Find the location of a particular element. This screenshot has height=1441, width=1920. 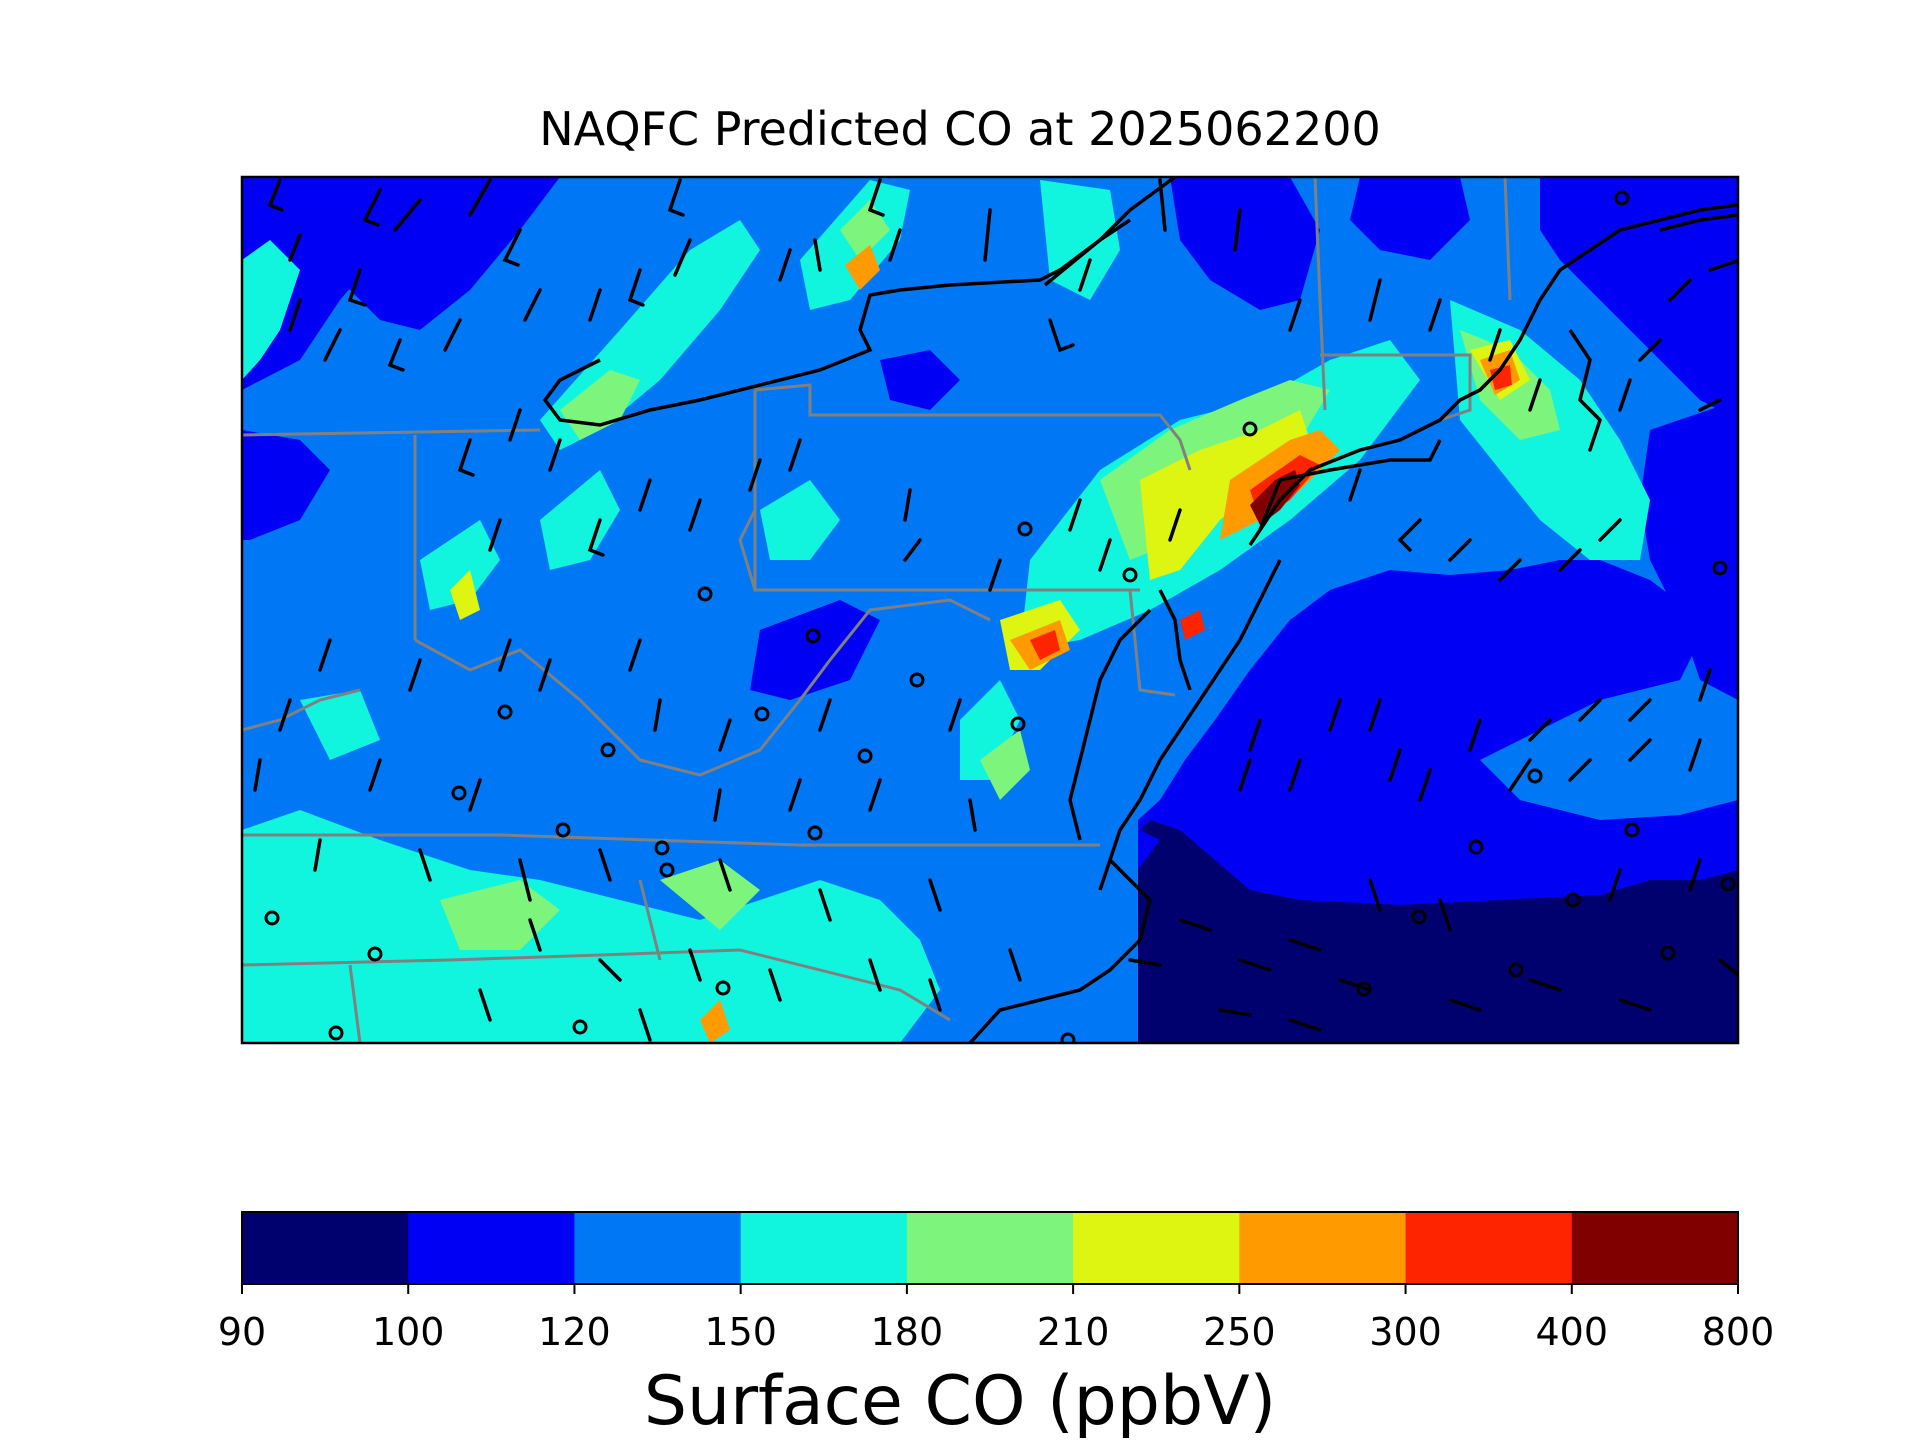

colorbar-label: Surface CO (ppbV) is located at coordinates (960, 1401).